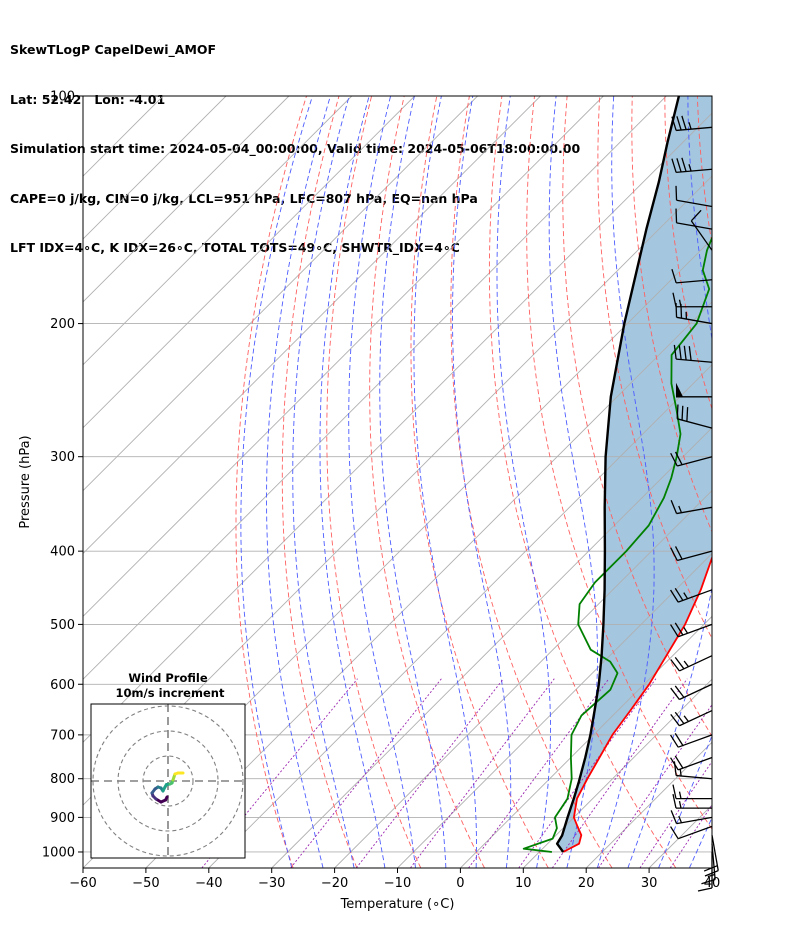  What do you see at coordinates (523, 883) in the screenshot?
I see `x-tick-label: 10` at bounding box center [523, 883].